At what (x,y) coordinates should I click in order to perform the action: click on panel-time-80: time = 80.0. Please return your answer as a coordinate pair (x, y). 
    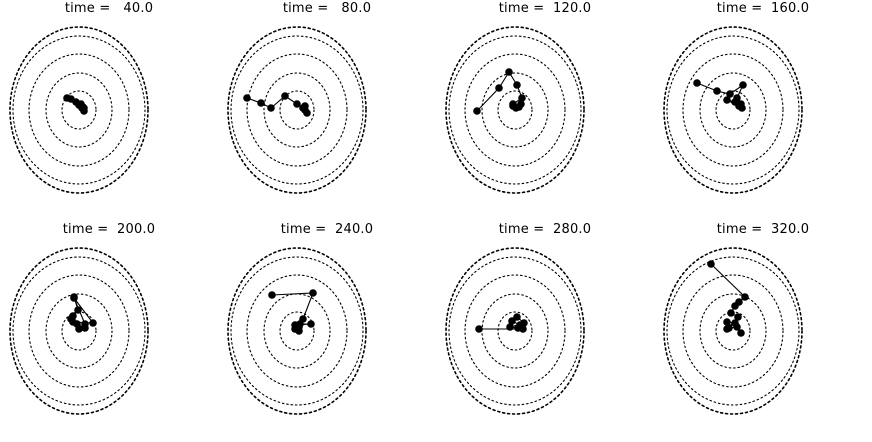
    Looking at the image, I should click on (327, 110).